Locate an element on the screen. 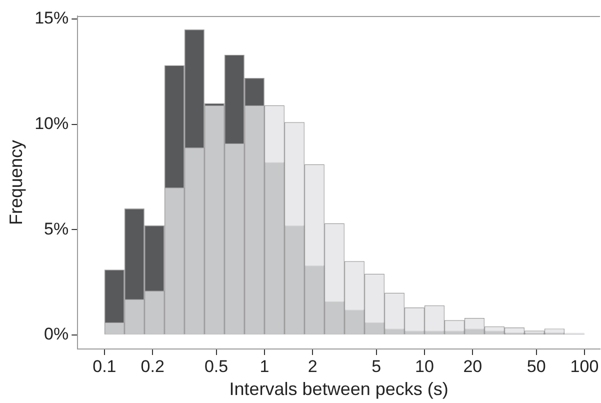  x-tick-label: 2 is located at coordinates (313, 366).